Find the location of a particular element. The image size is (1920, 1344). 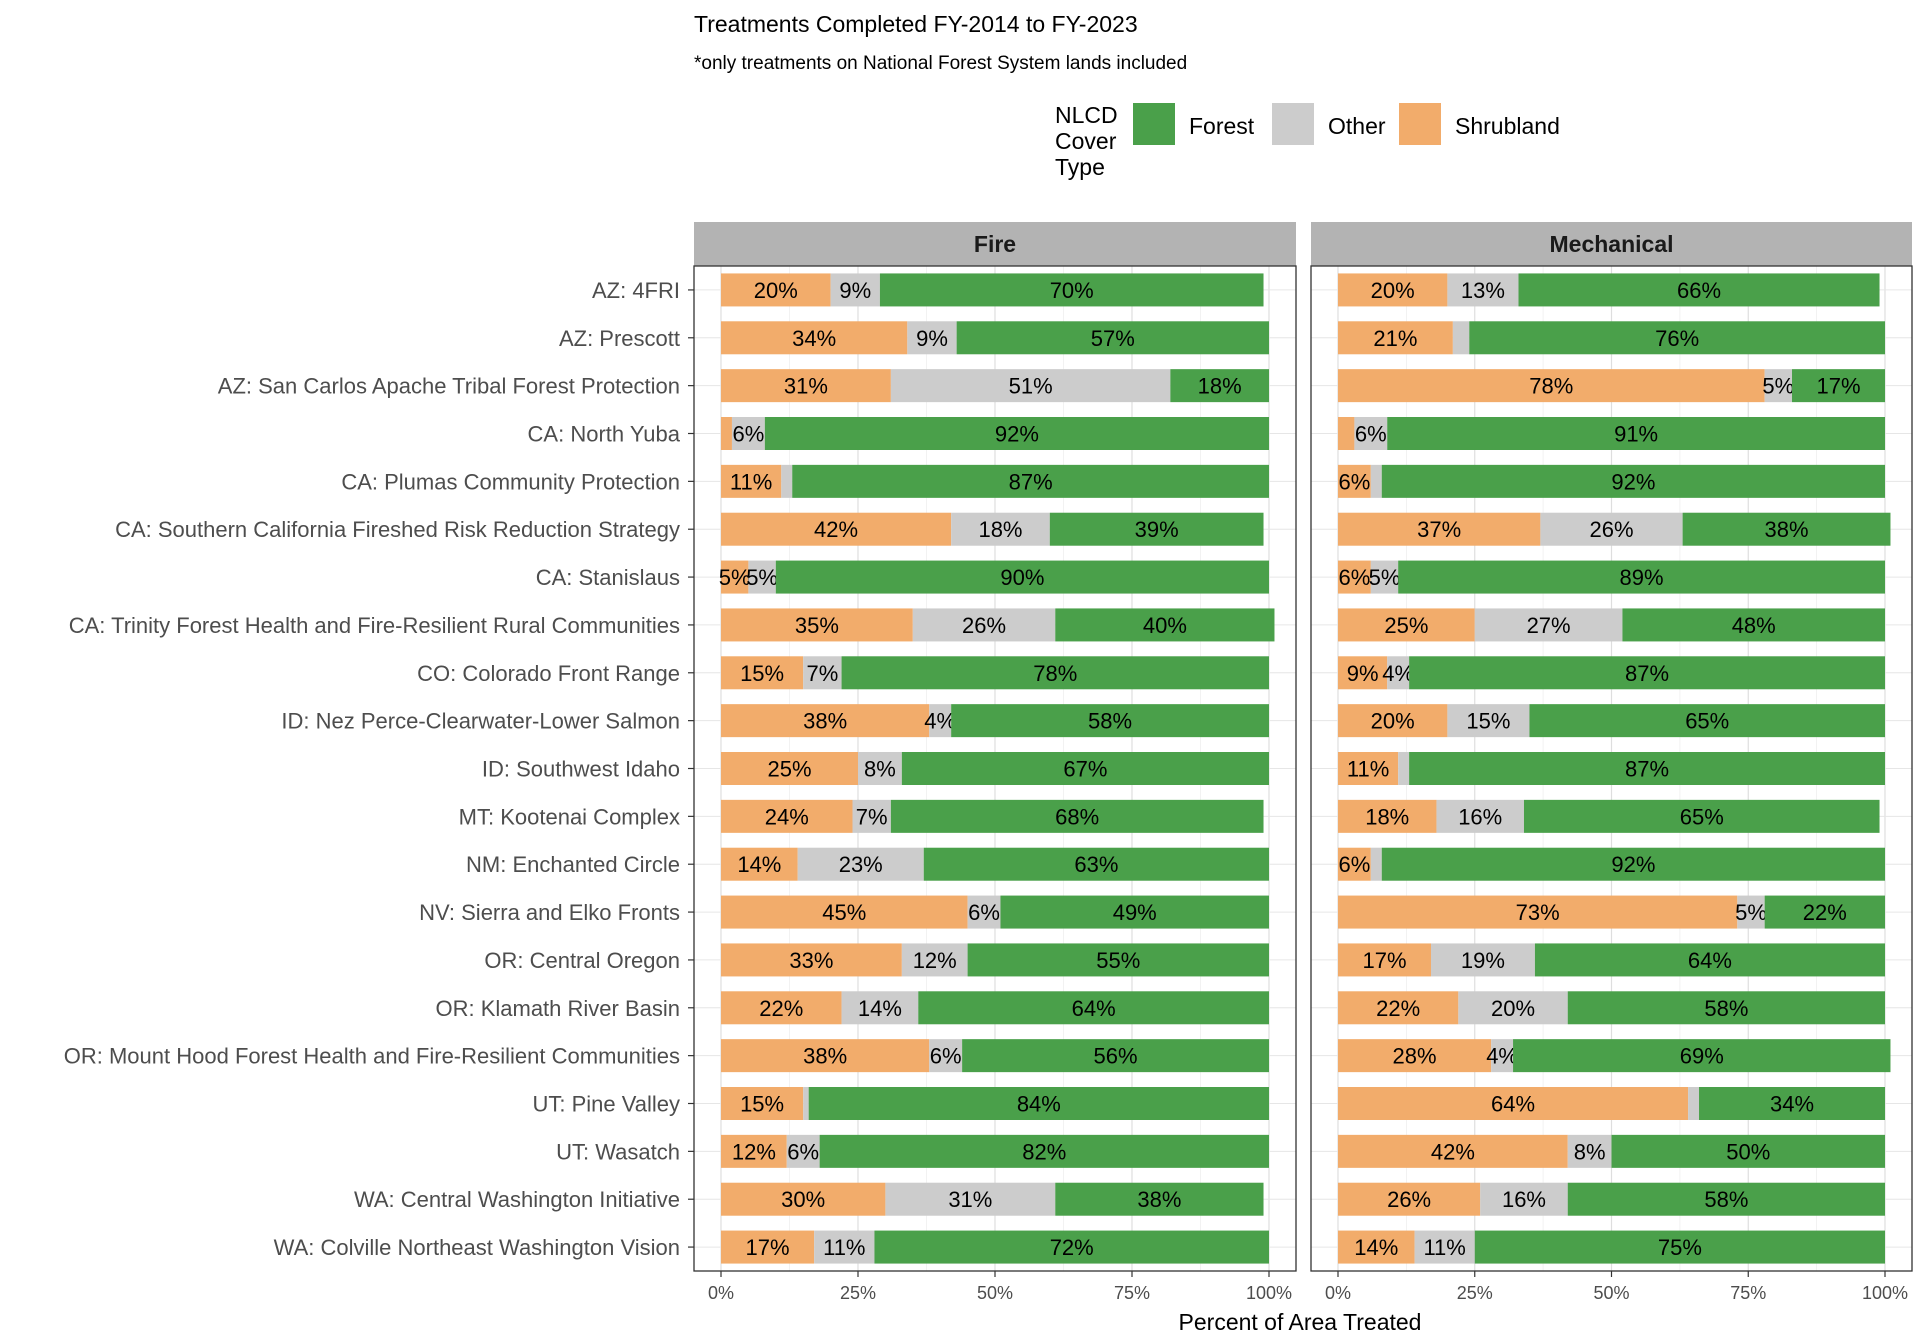

bar-stack: 26% 16% 58% is located at coordinates (1611, 1199).